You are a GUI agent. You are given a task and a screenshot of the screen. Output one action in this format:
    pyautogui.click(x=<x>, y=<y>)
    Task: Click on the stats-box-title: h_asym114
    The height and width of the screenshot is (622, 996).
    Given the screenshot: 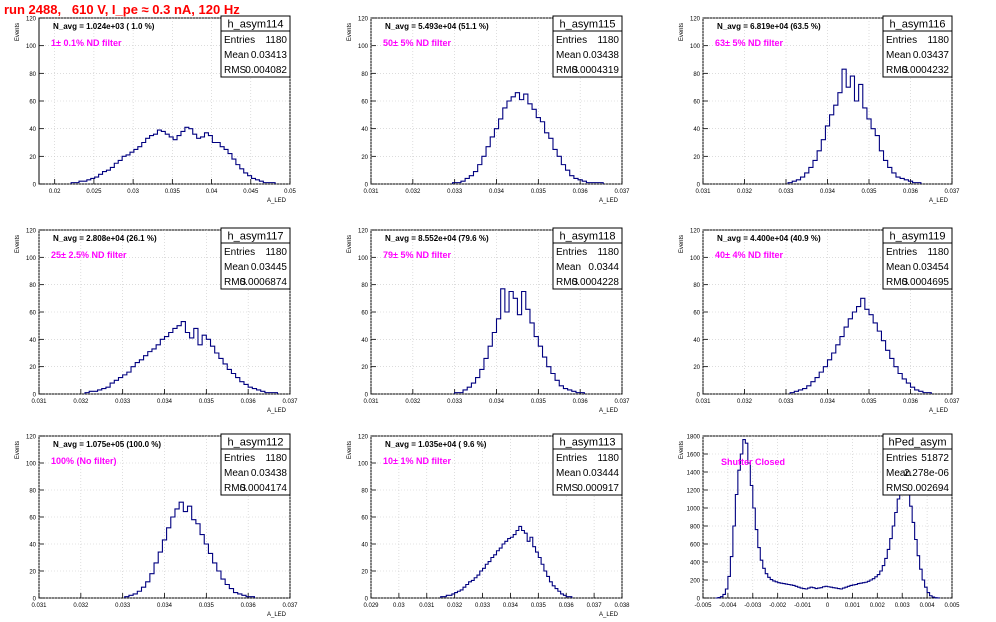 What is the action you would take?
    pyautogui.click(x=255, y=25)
    